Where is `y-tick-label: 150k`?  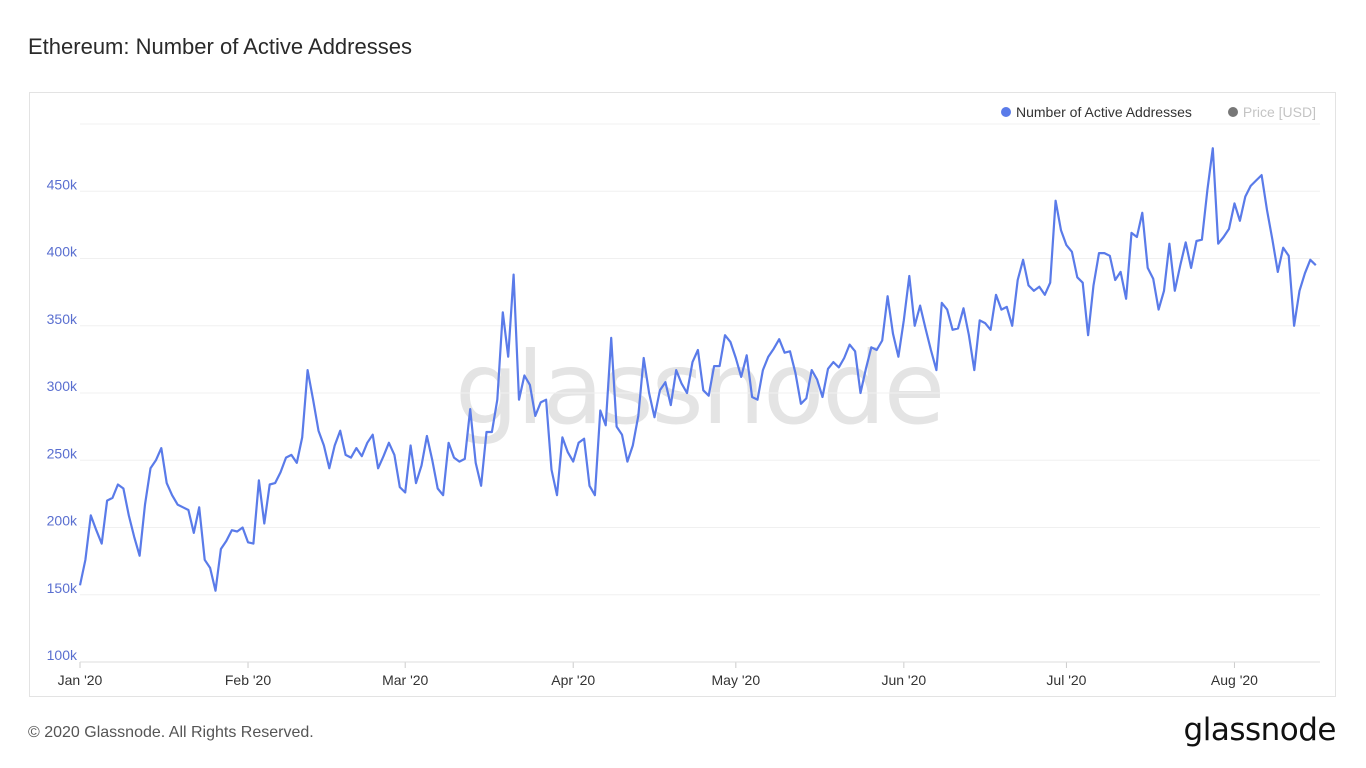 y-tick-label: 150k is located at coordinates (62, 588).